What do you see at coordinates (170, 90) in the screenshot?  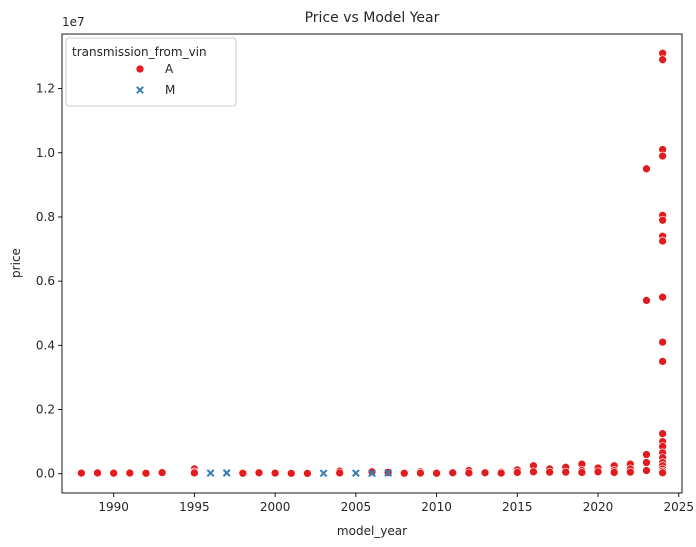 I see `legend-label: M` at bounding box center [170, 90].